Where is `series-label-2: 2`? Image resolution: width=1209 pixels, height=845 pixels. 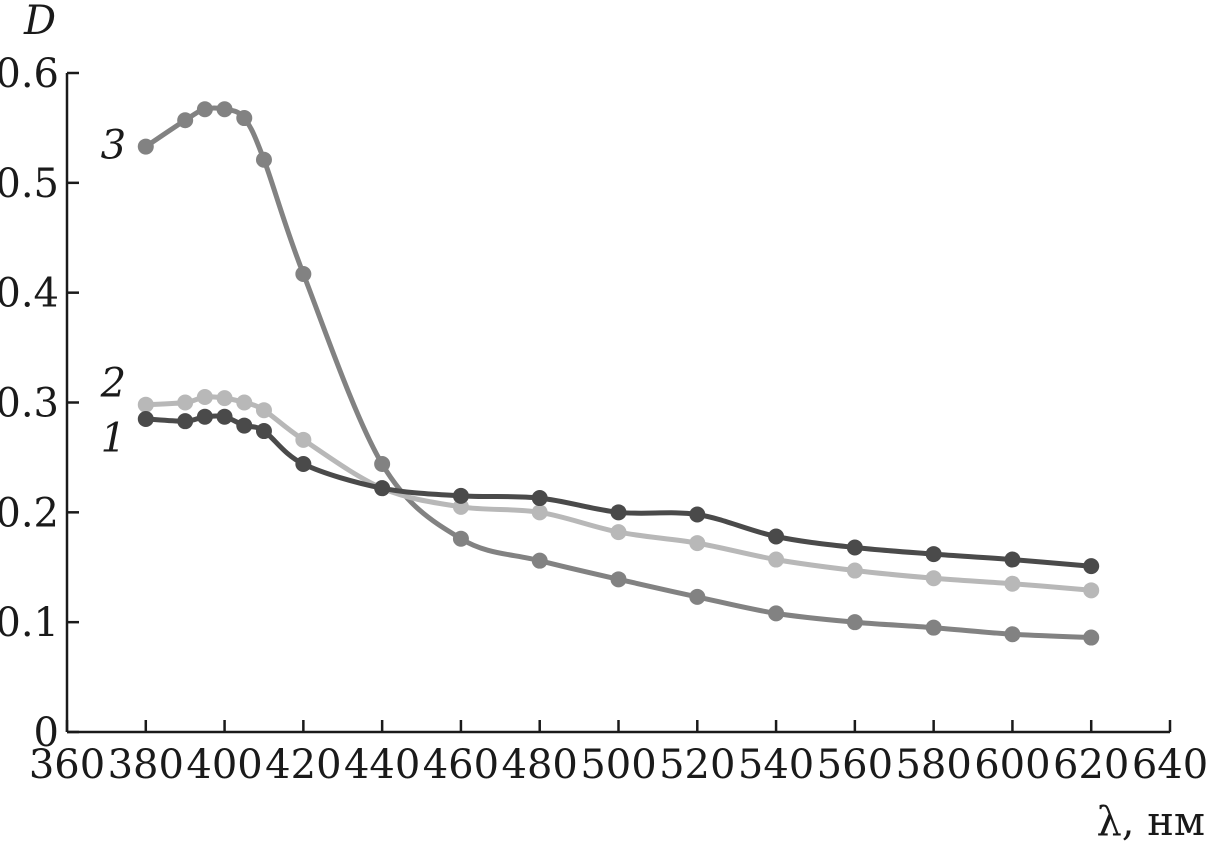 series-label-2: 2 is located at coordinates (113, 384).